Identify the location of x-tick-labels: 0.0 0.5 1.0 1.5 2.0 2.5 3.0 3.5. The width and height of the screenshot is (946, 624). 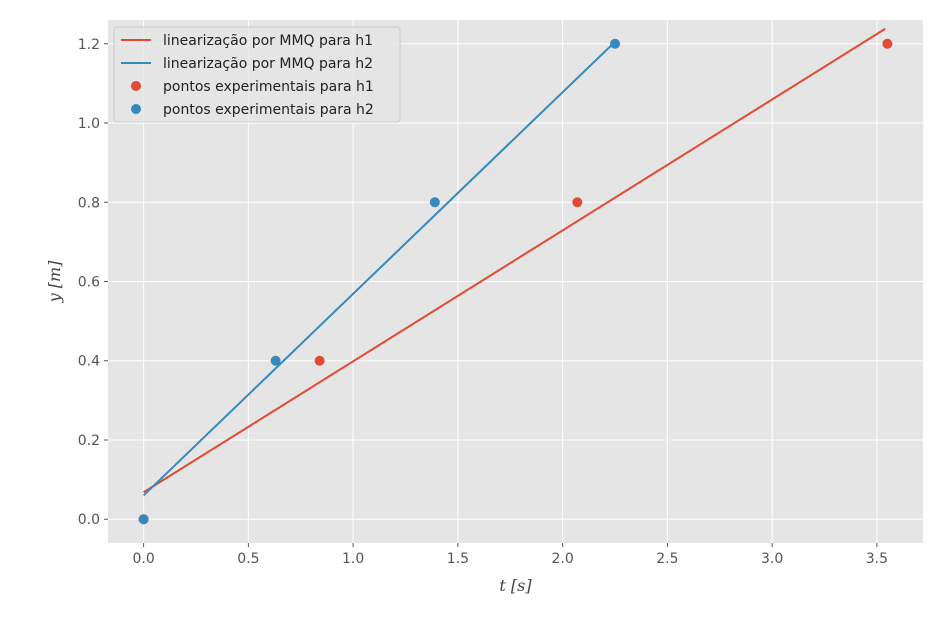
(510, 559).